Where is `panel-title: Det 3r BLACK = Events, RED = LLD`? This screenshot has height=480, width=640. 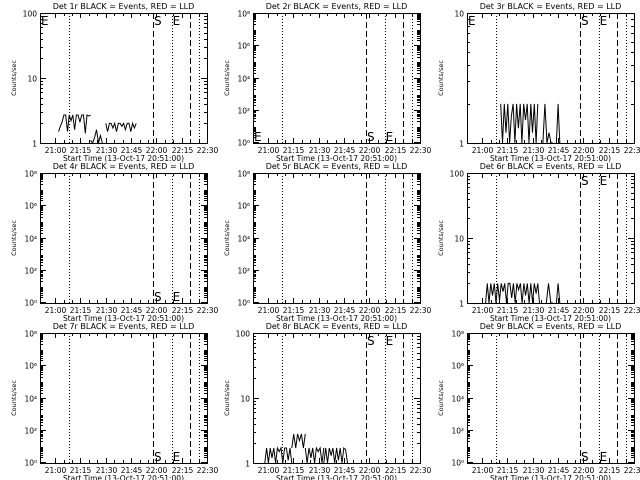
panel-title: Det 3r BLACK = Events, RED = LLD is located at coordinates (551, 6).